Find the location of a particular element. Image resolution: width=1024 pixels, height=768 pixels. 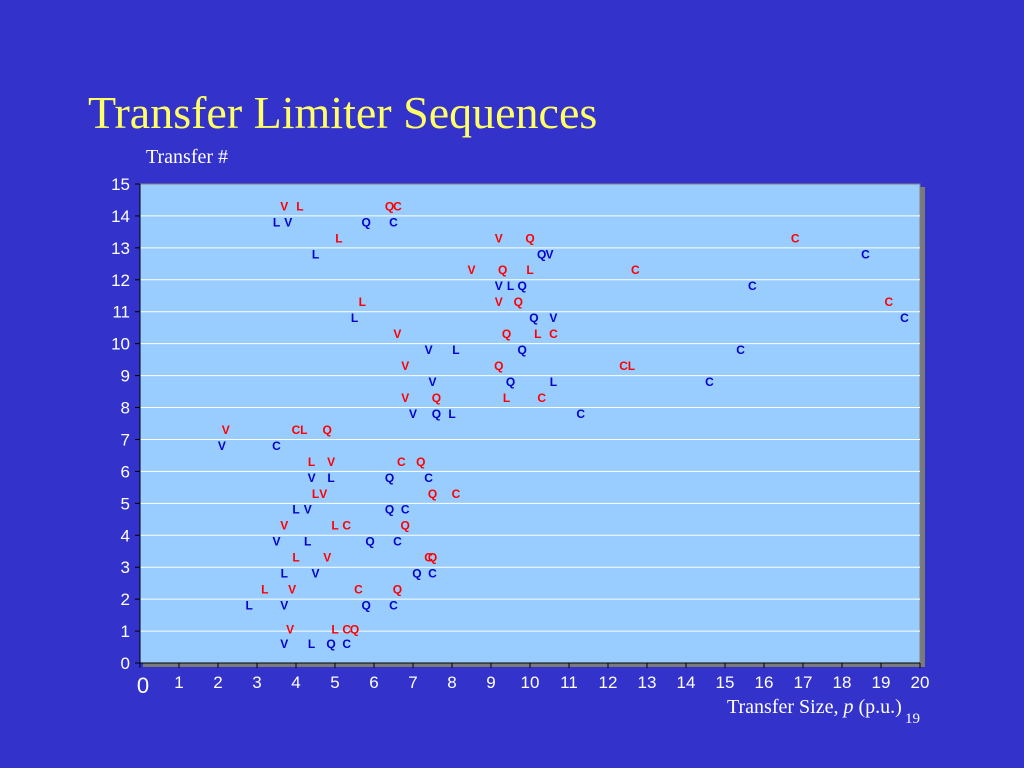

y-tick-label: 5 is located at coordinates (125, 503).